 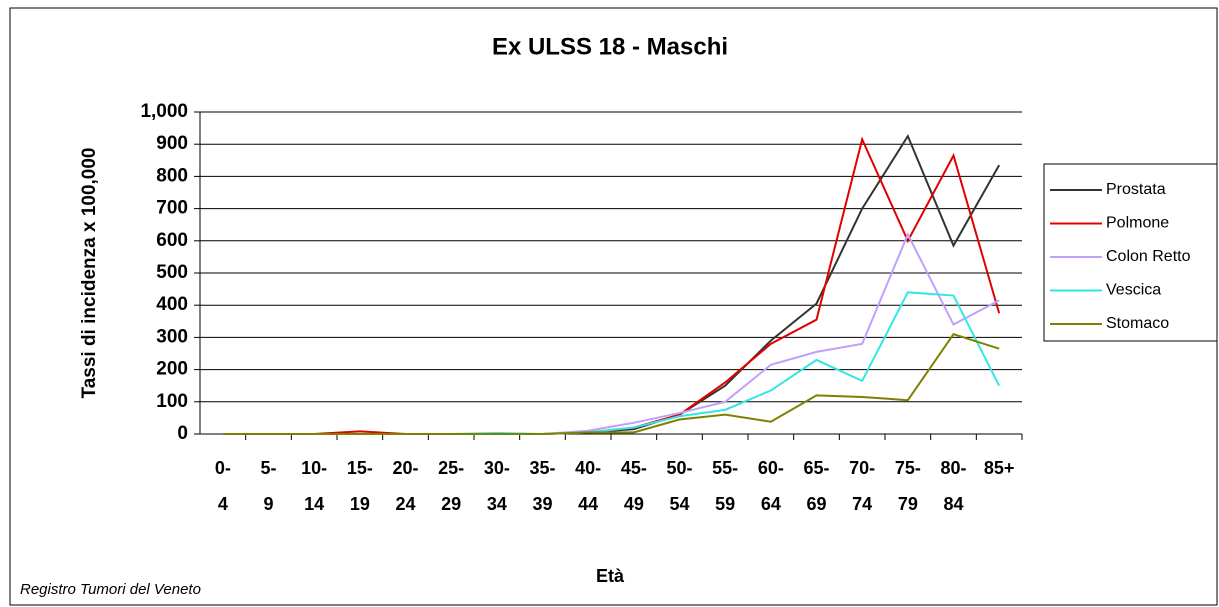 What do you see at coordinates (172, 369) in the screenshot?
I see `y-tick-label: 200` at bounding box center [172, 369].